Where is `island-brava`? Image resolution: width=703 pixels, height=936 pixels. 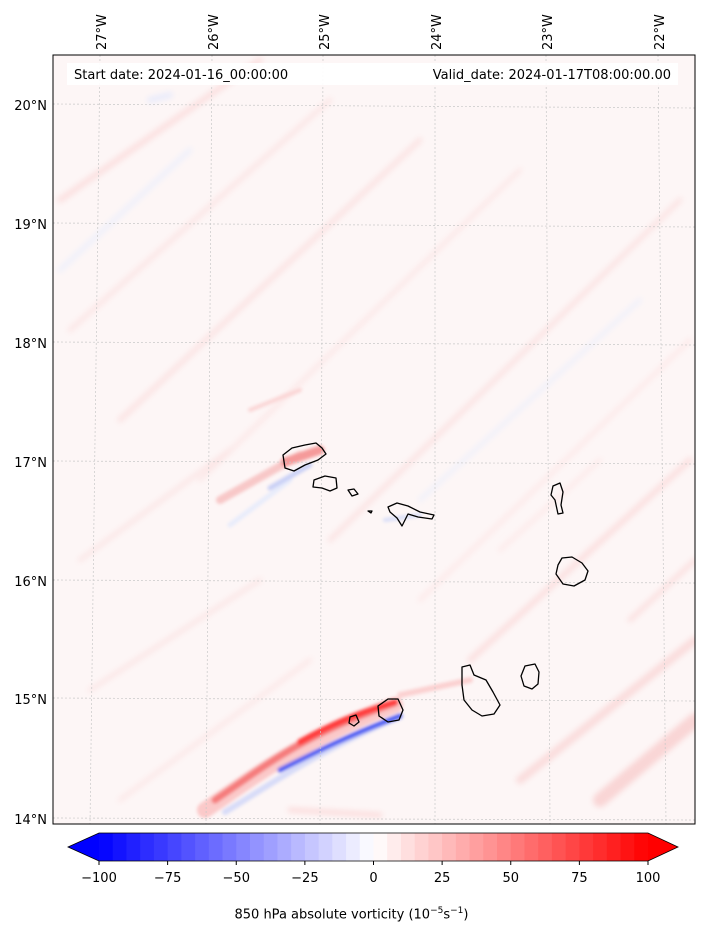
island-brava is located at coordinates (354, 720).